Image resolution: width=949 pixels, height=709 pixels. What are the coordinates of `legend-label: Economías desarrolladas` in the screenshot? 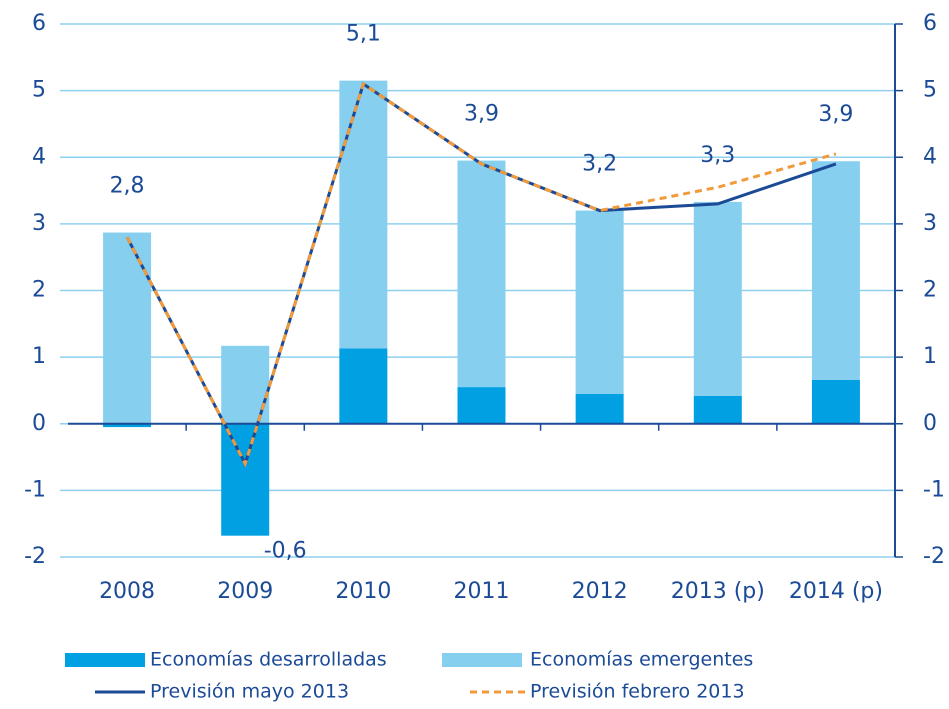 It's located at (268, 660).